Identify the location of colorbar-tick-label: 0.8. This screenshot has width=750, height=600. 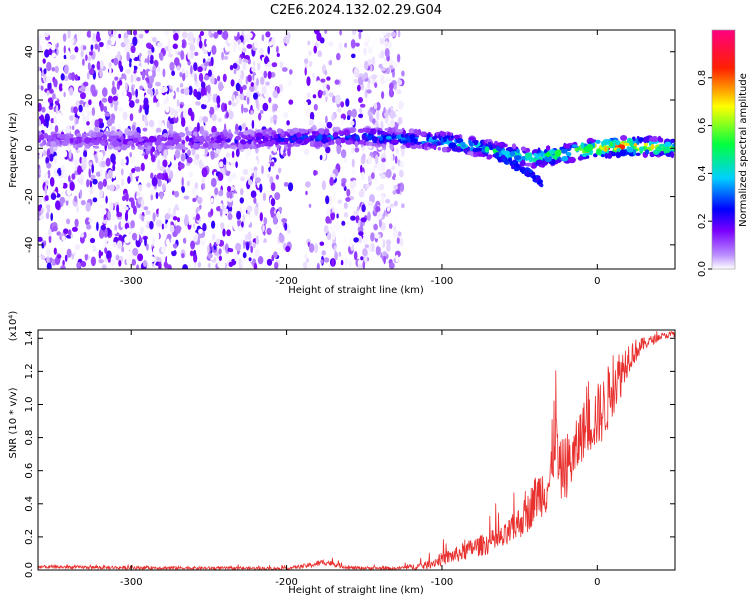
(702, 78).